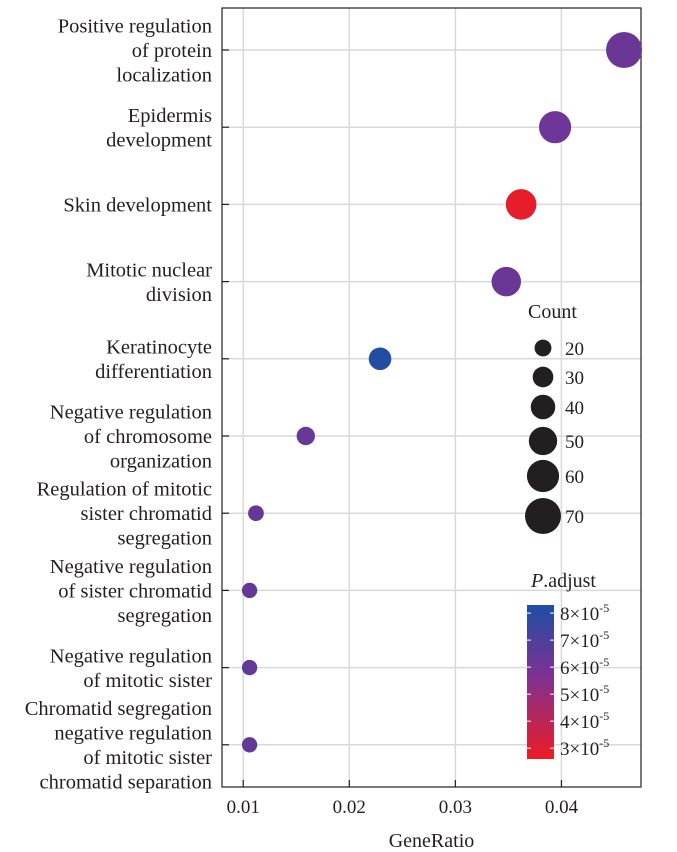 The width and height of the screenshot is (677, 852). I want to click on color-legend-mantissa: 5, so click(565, 695).